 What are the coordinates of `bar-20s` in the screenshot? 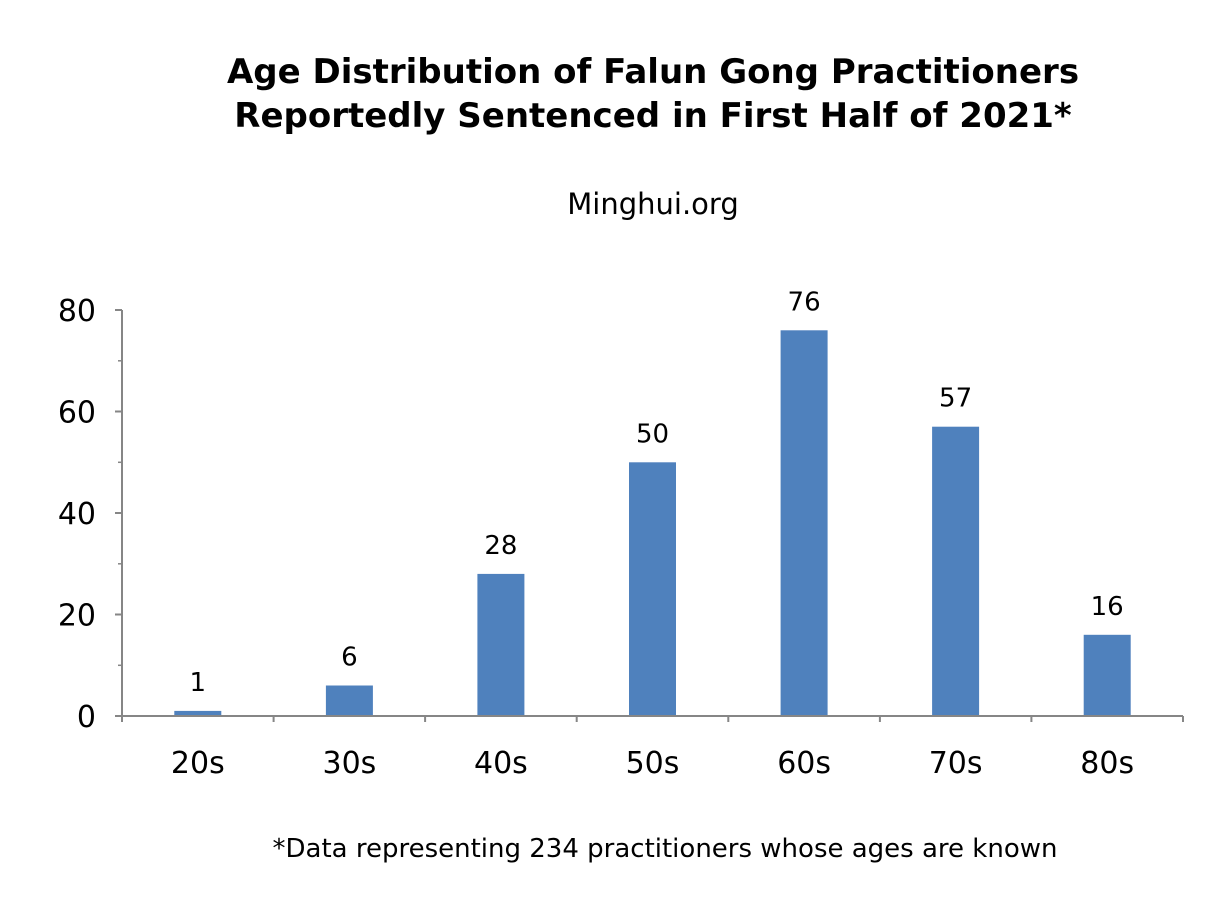 It's located at (198, 713).